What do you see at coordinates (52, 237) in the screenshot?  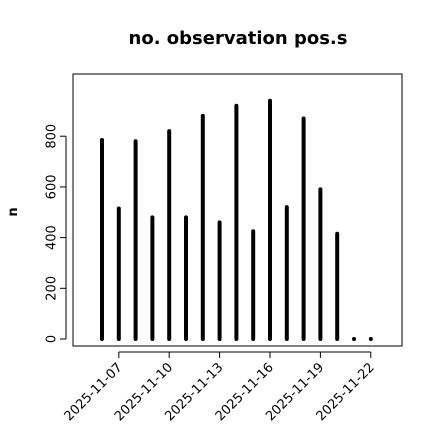 I see `y-tick-label: 400` at bounding box center [52, 237].